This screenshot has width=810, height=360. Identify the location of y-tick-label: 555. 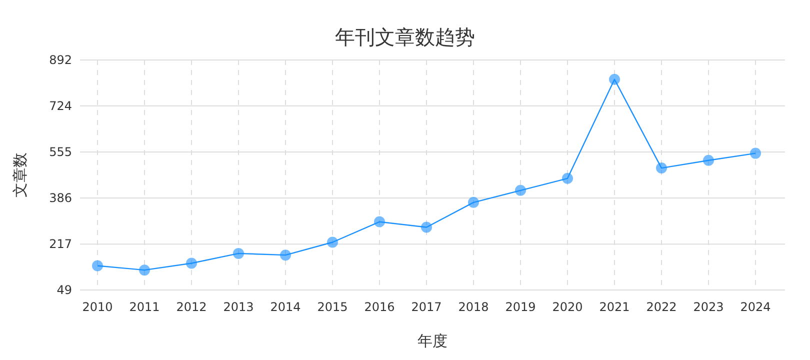
(60, 151).